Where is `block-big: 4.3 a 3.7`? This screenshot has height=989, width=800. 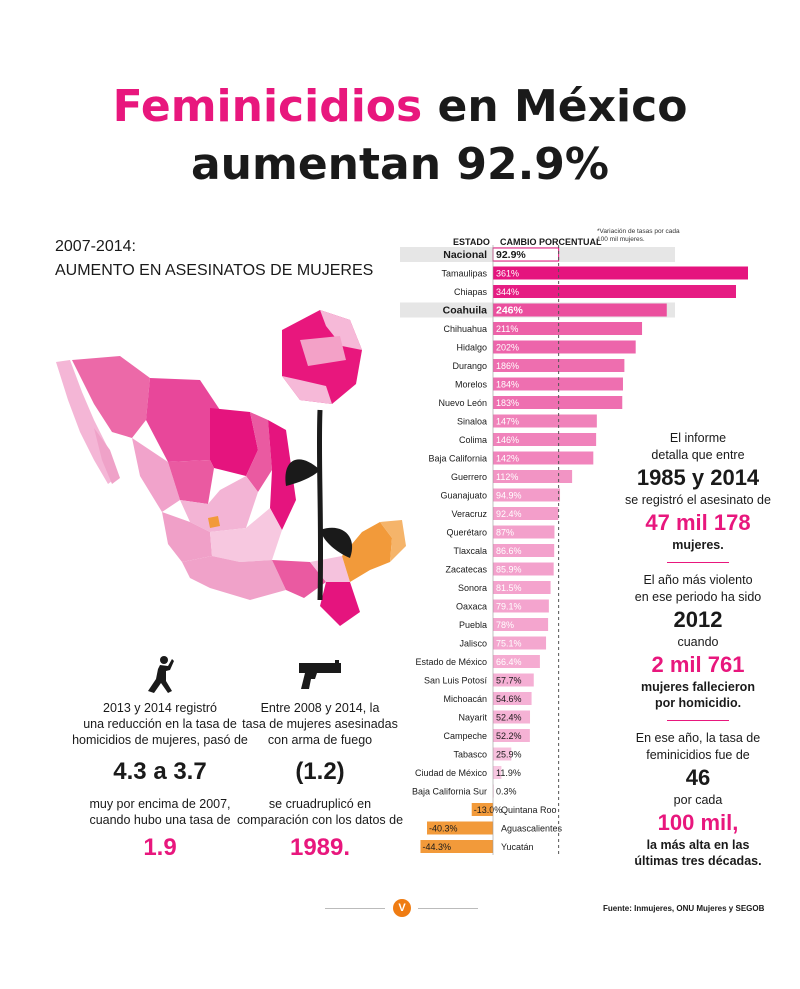
block-big: 4.3 a 3.7 is located at coordinates (160, 771).